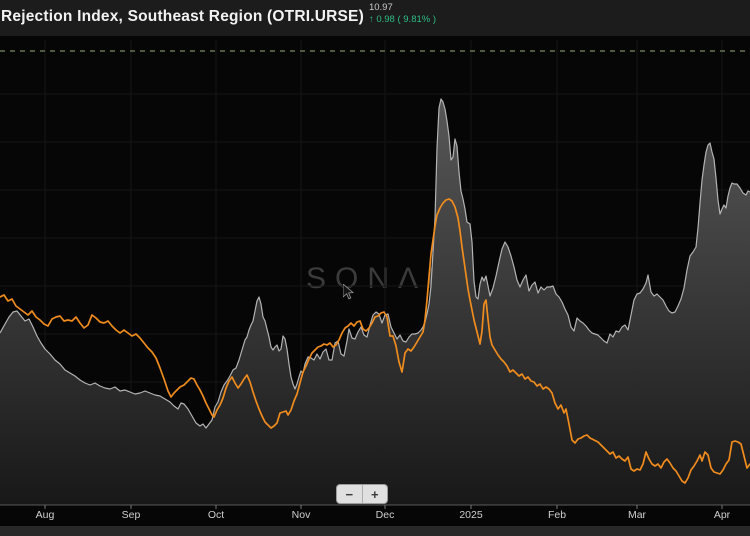 This screenshot has height=536, width=750. I want to click on sonar-watermark: SONΛR, so click(382, 278).